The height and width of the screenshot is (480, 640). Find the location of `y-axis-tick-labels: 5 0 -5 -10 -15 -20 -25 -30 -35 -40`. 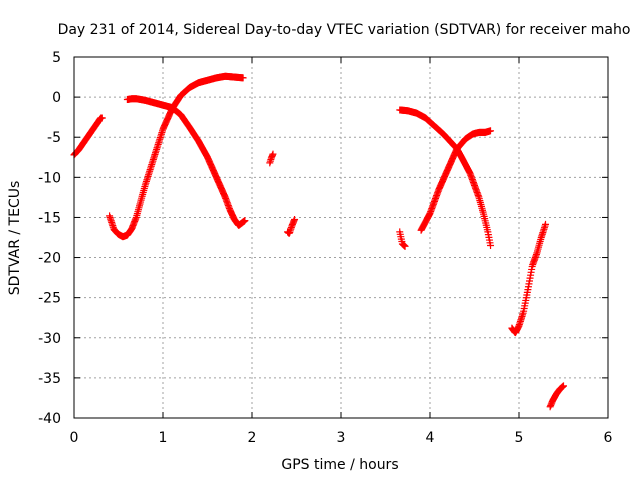

y-axis-tick-labels: 5 0 -5 -10 -15 -20 -25 -30 -35 -40 is located at coordinates (49, 238).